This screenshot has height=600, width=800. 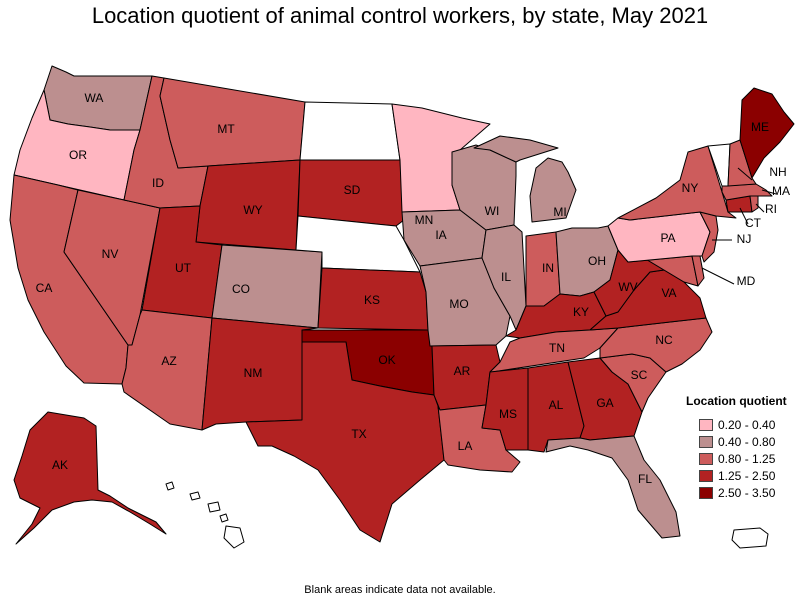 What do you see at coordinates (668, 293) in the screenshot?
I see `state-label-VA: VA` at bounding box center [668, 293].